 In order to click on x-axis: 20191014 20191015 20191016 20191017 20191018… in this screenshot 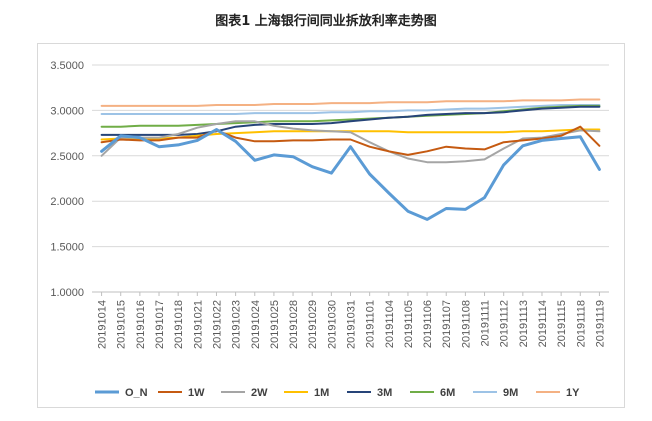, I will do `click(351, 320)`.